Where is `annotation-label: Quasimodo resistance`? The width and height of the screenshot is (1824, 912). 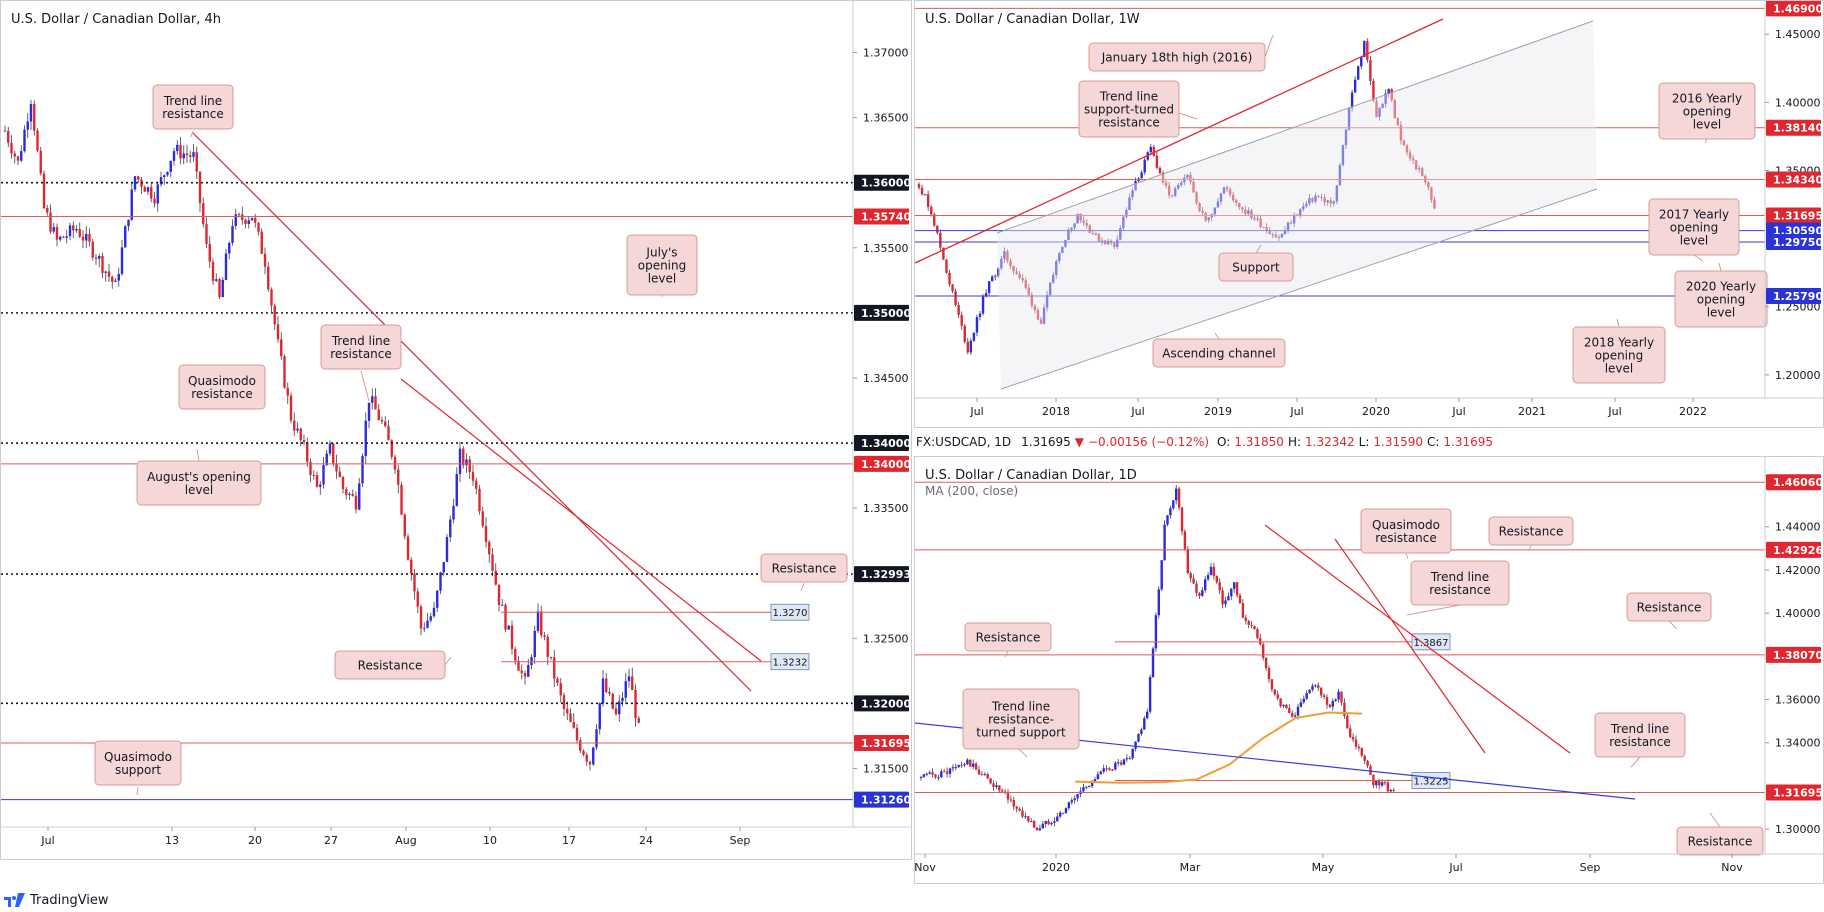
annotation-label: Quasimodo resistance is located at coordinates (222, 387).